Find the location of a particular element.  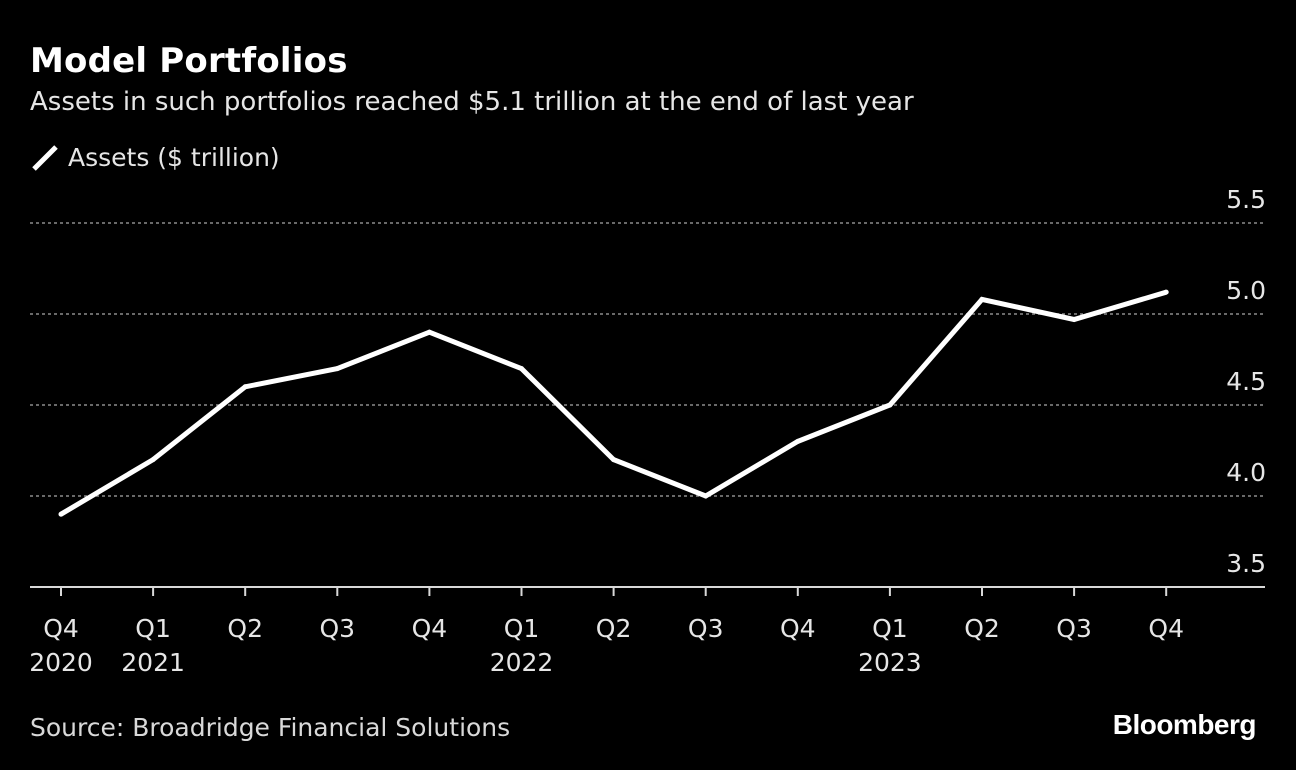

chart-legend: Assets ($ trillion) is located at coordinates (155, 158).